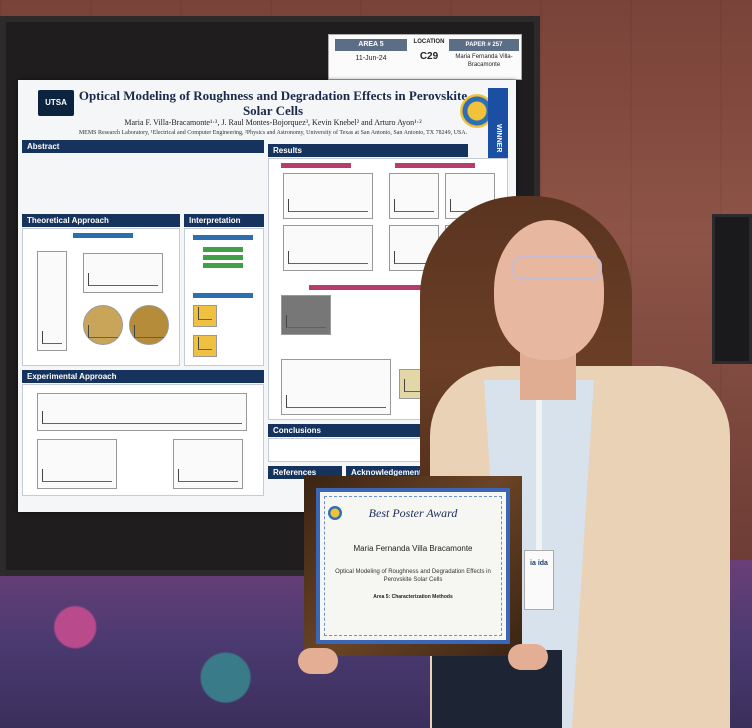  I want to click on section-results: Results, so click(368, 150).